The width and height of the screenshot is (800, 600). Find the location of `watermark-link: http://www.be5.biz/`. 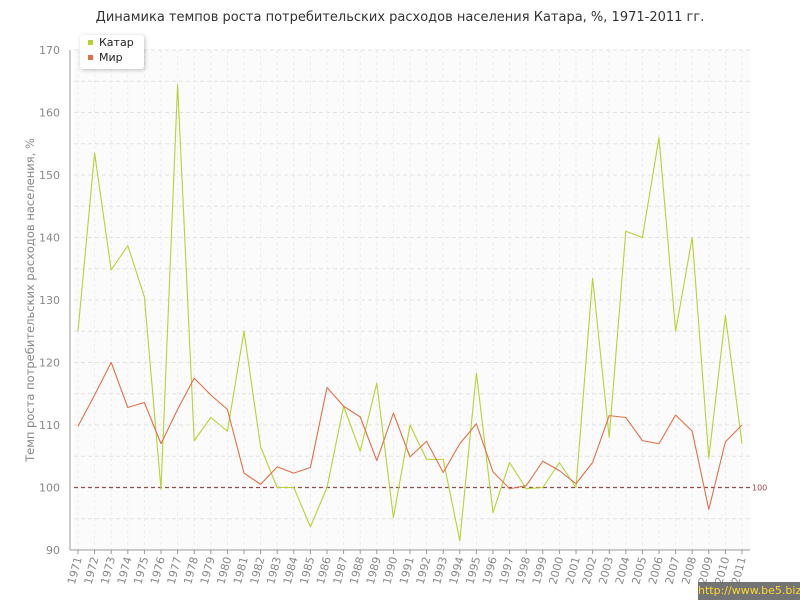

watermark-link: http://www.be5.biz/ is located at coordinates (749, 591).